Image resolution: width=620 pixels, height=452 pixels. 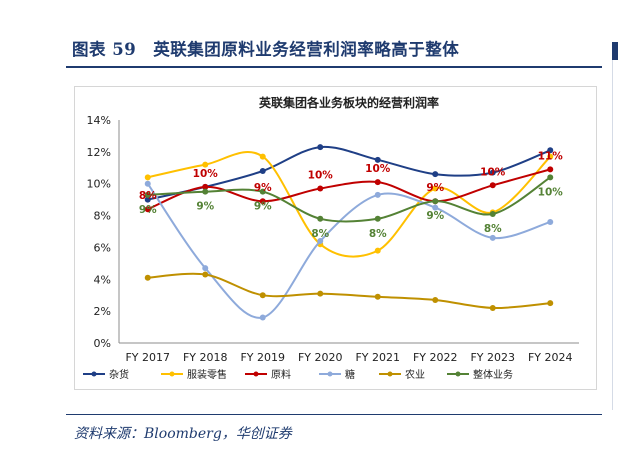 I want to click on x-tick-label: FY 2019, so click(x=262, y=357).